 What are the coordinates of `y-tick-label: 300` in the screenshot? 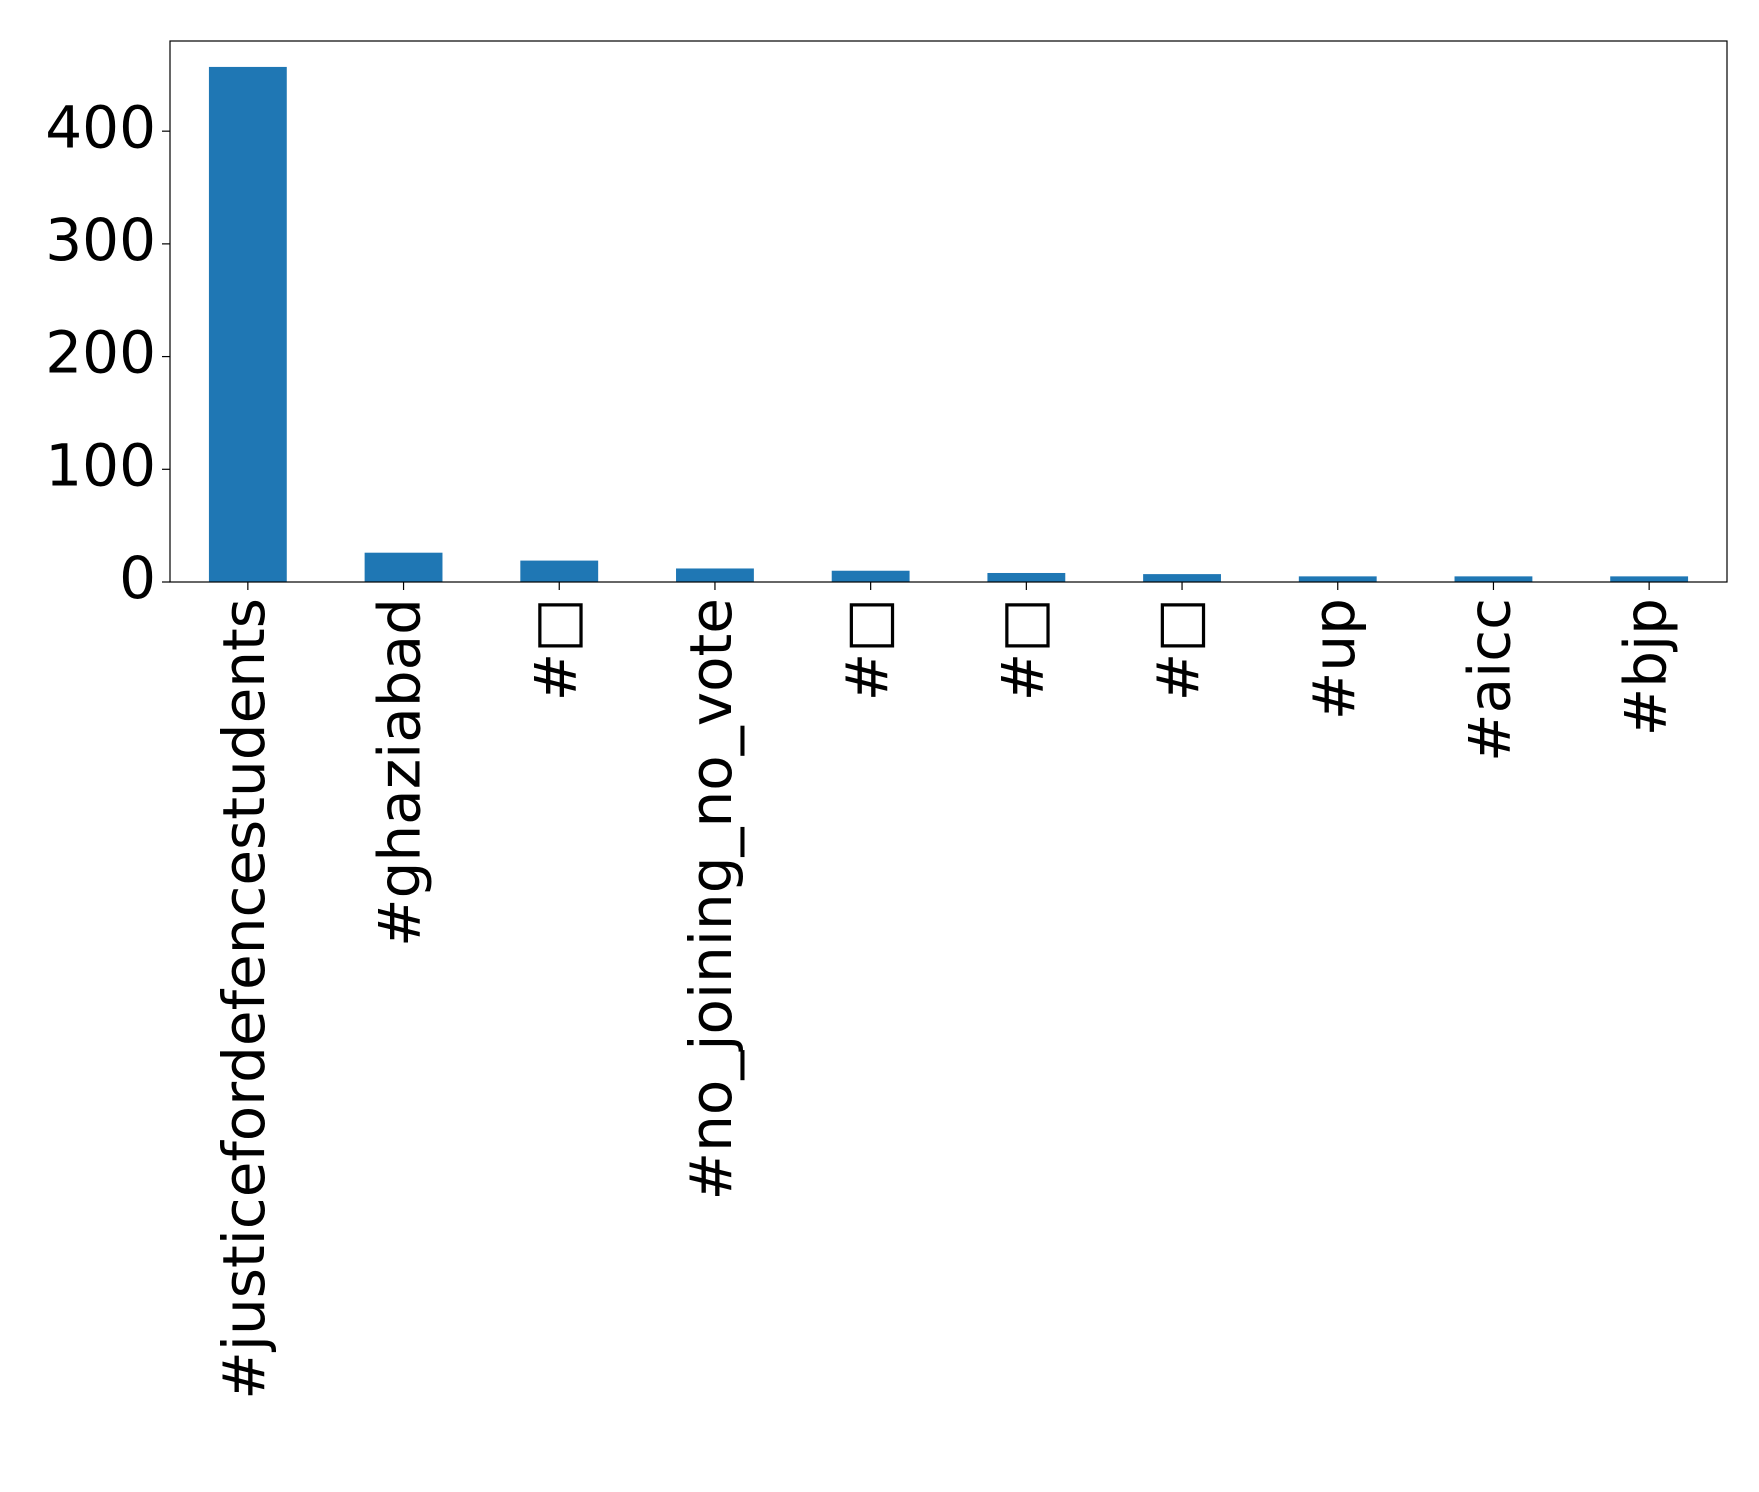 It's located at (100, 240).